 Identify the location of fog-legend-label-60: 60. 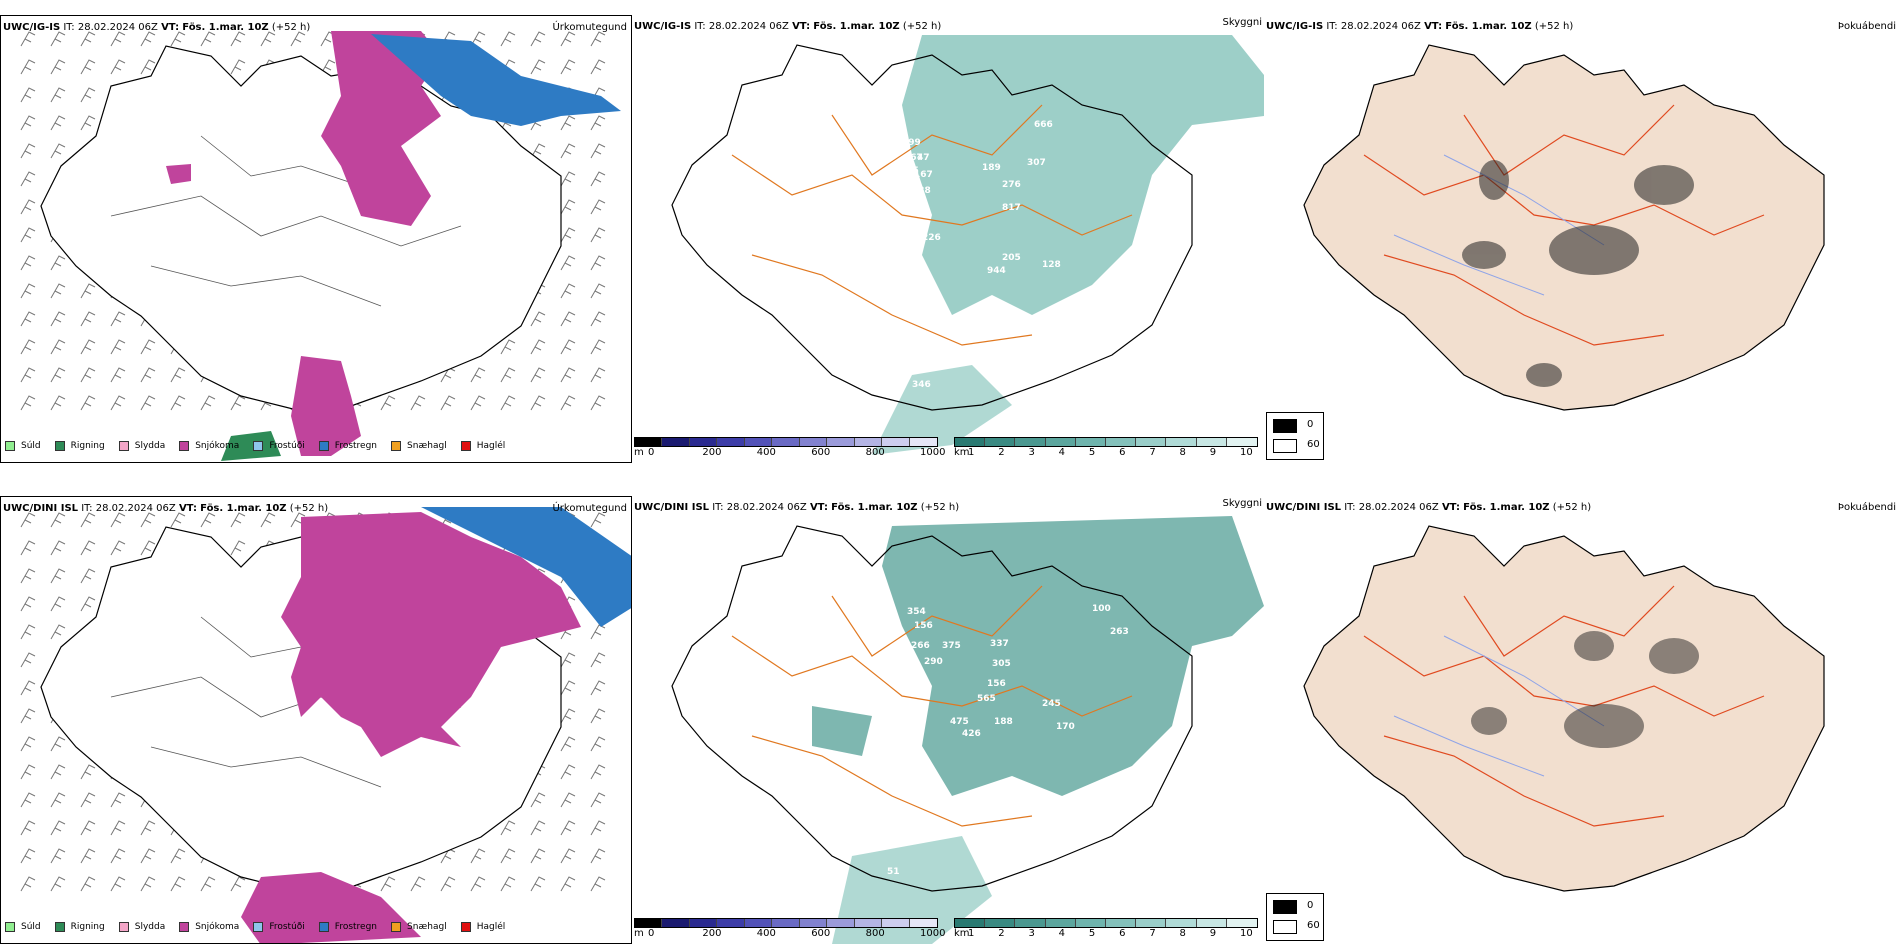
(1313, 444).